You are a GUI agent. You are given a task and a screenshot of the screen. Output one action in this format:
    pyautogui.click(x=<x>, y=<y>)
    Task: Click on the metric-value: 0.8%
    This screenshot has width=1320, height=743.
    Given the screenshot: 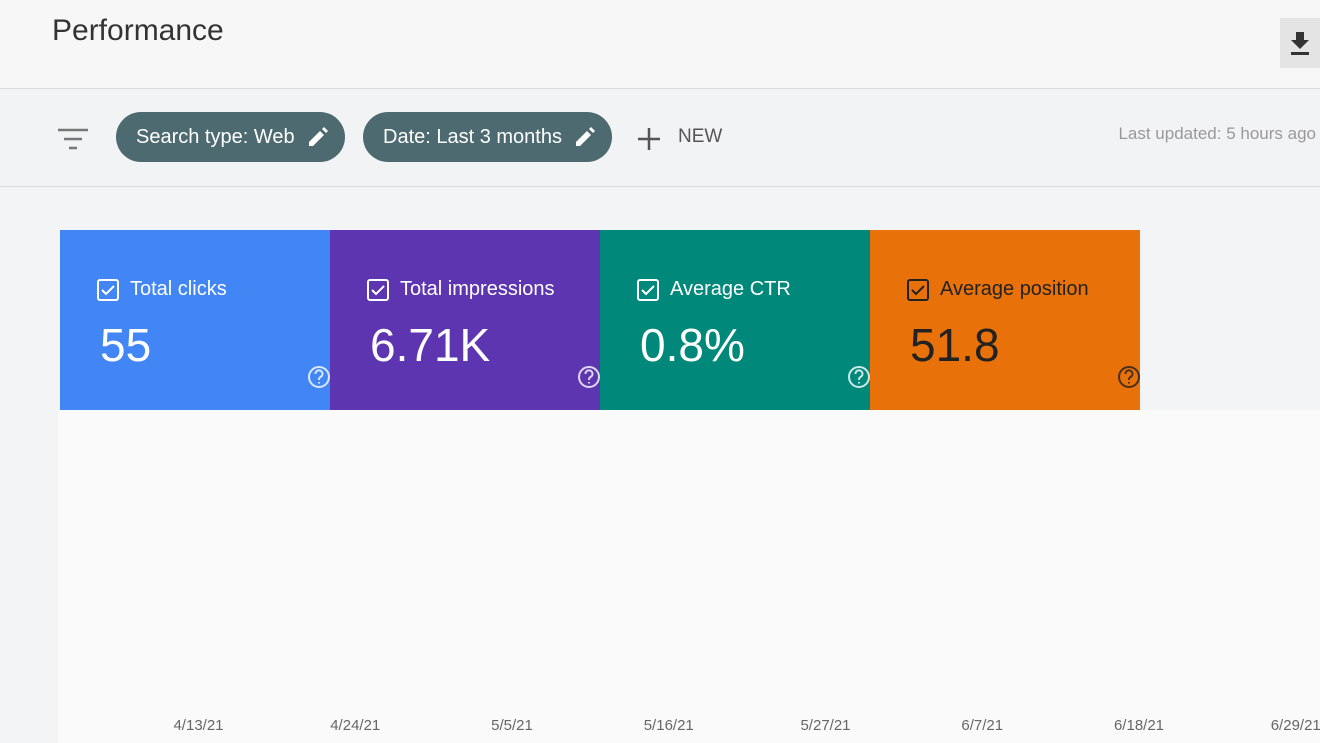 What is the action you would take?
    pyautogui.click(x=692, y=345)
    